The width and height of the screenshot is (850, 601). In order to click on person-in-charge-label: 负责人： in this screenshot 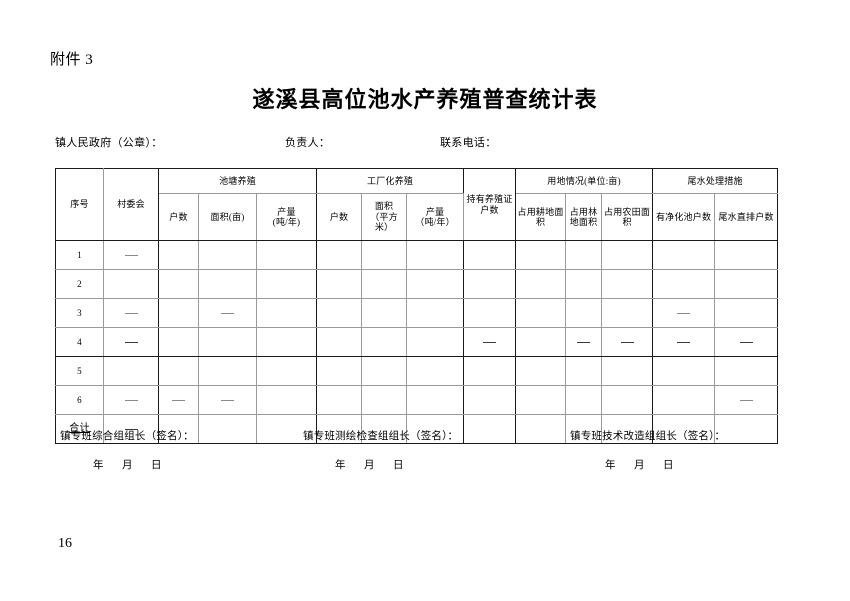, I will do `click(308, 143)`.